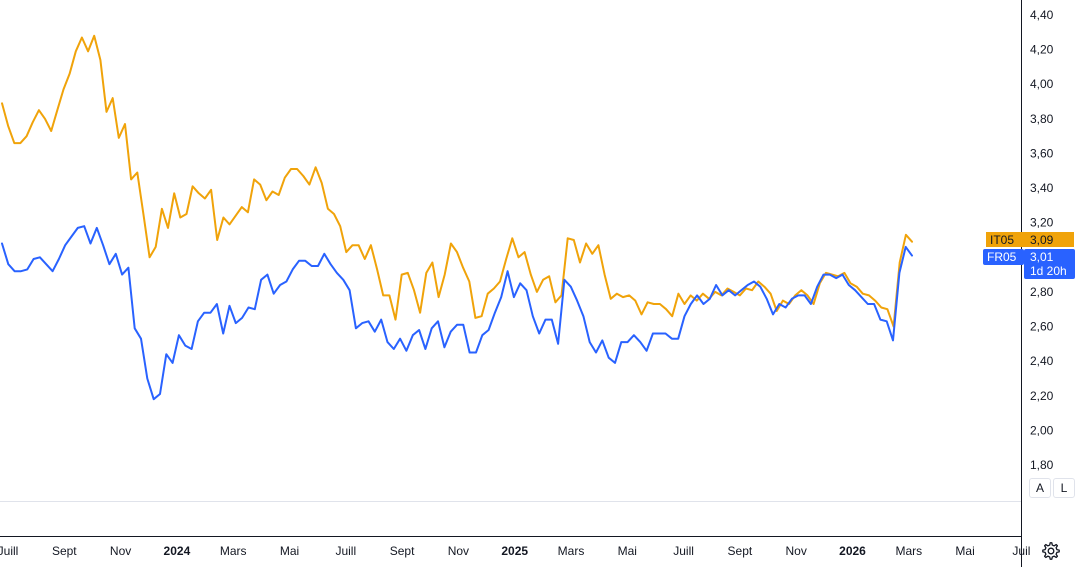 The image size is (1084, 567). Describe the element at coordinates (1042, 188) in the screenshot. I see `y-tick-label: 3,40` at that location.